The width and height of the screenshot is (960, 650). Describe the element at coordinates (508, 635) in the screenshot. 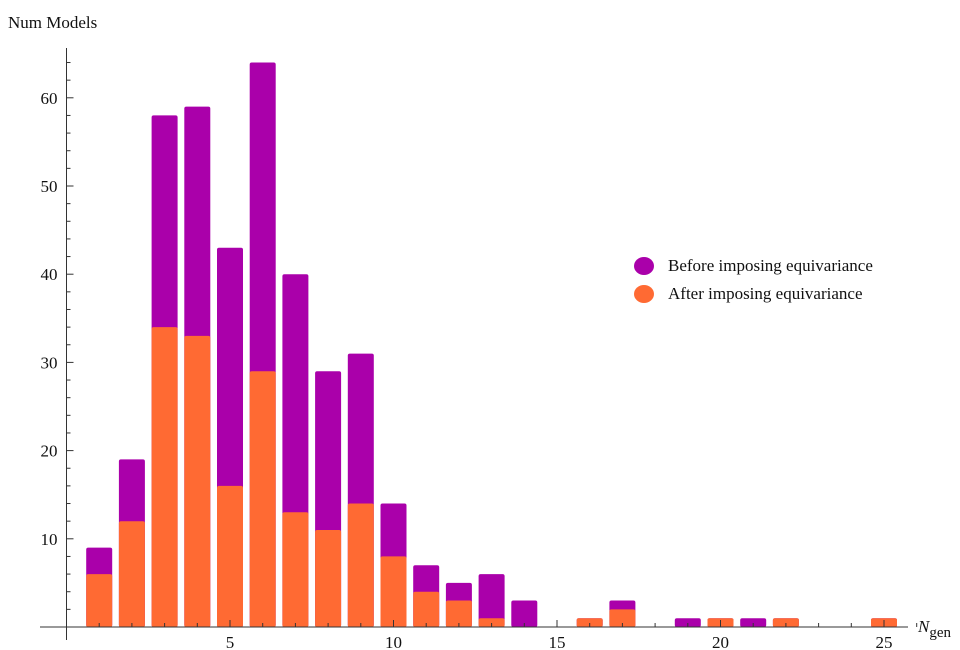

I see `x-ticks: 5 10 15 20 25` at that location.